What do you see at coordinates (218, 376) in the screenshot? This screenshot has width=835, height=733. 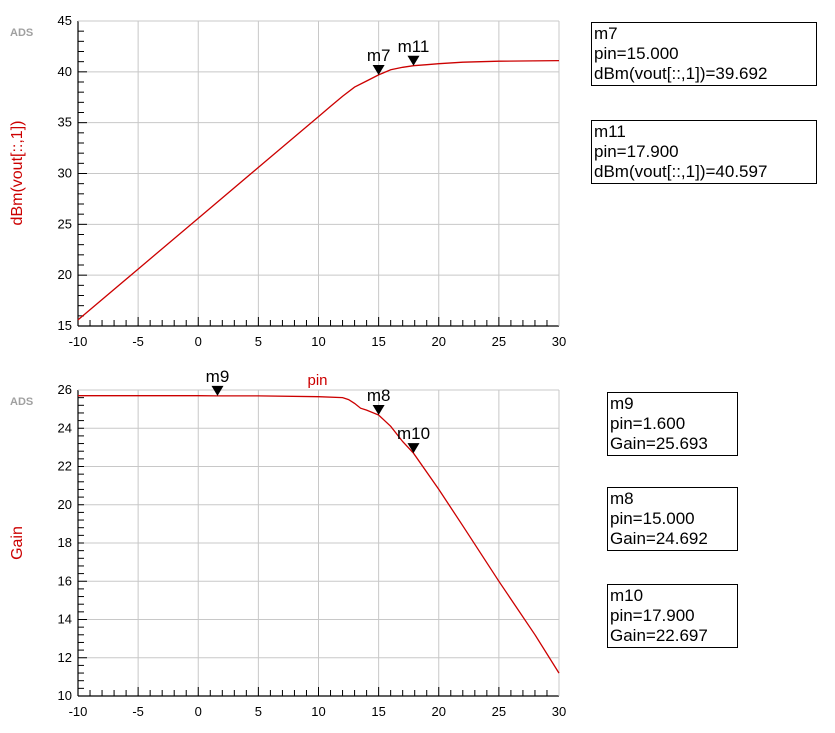 I see `marker-label: m9` at bounding box center [218, 376].